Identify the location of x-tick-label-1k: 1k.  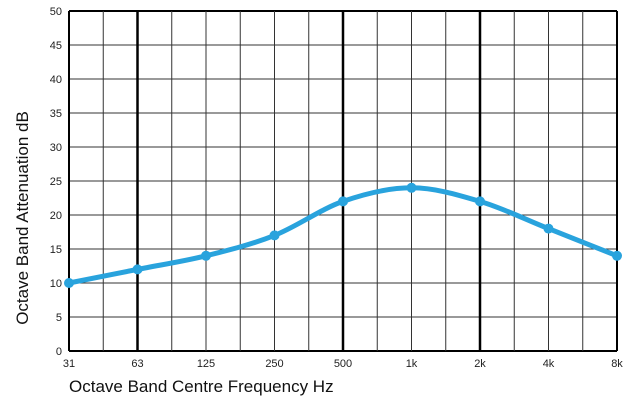
(412, 364).